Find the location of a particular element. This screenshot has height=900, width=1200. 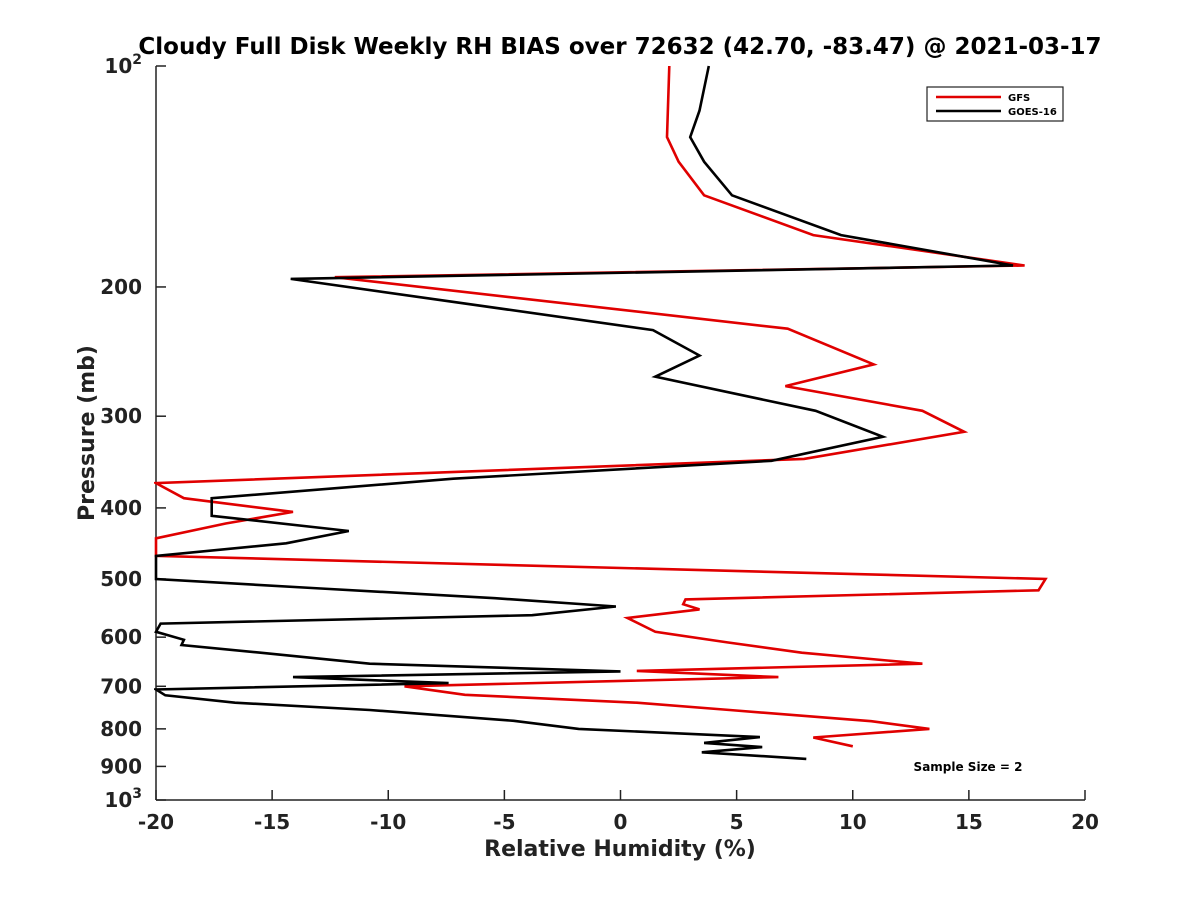

x-tick-label: -20 is located at coordinates (156, 822).